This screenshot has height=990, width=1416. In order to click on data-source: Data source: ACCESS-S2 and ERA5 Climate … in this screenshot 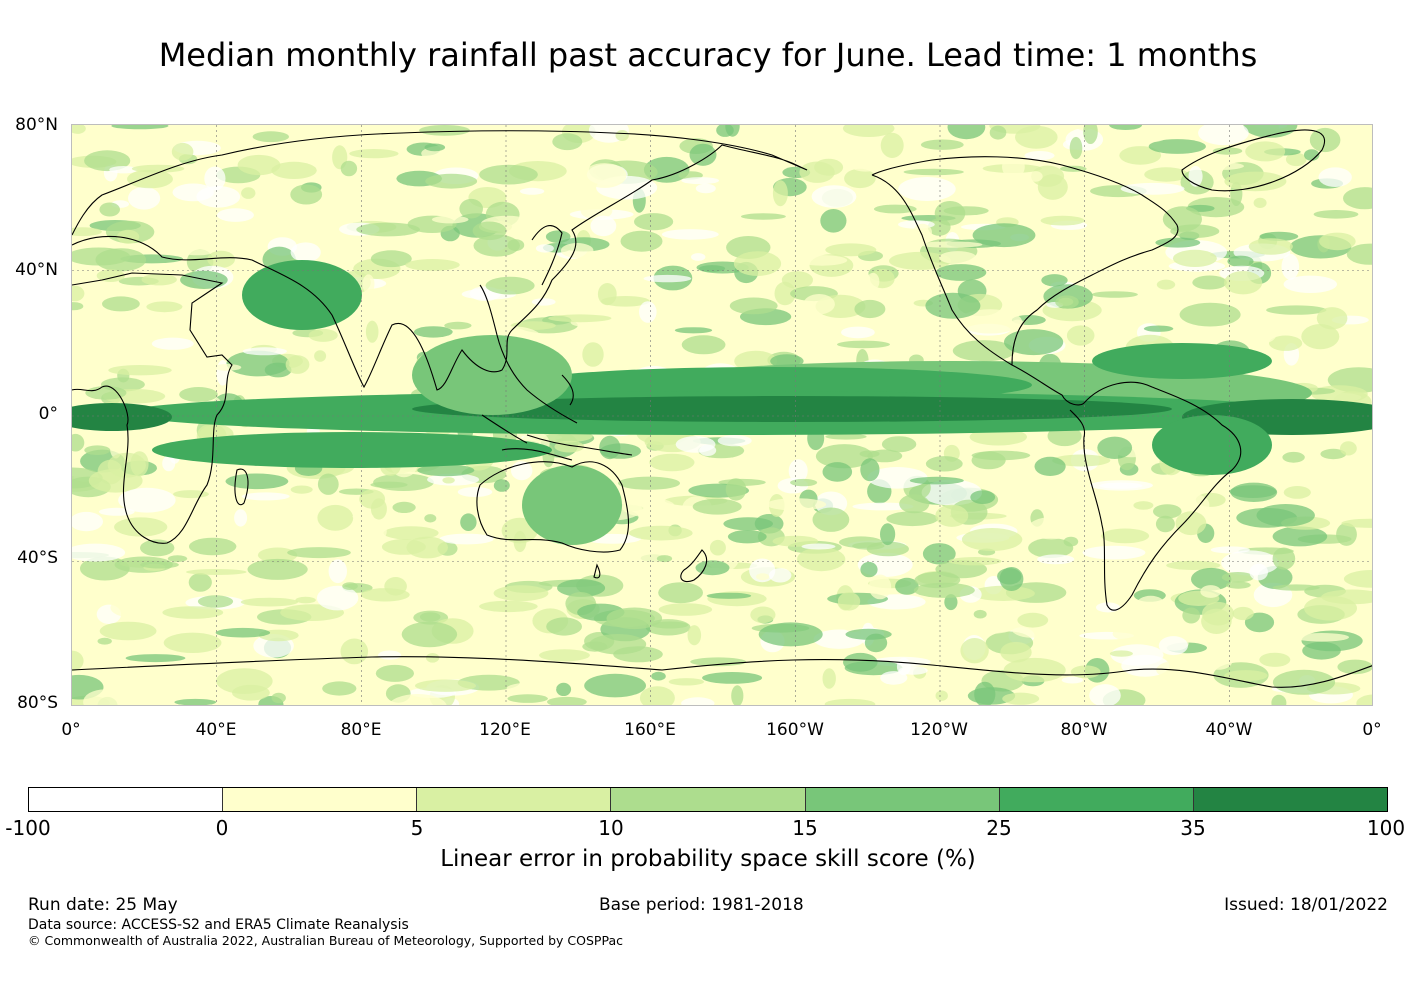, I will do `click(218, 925)`.